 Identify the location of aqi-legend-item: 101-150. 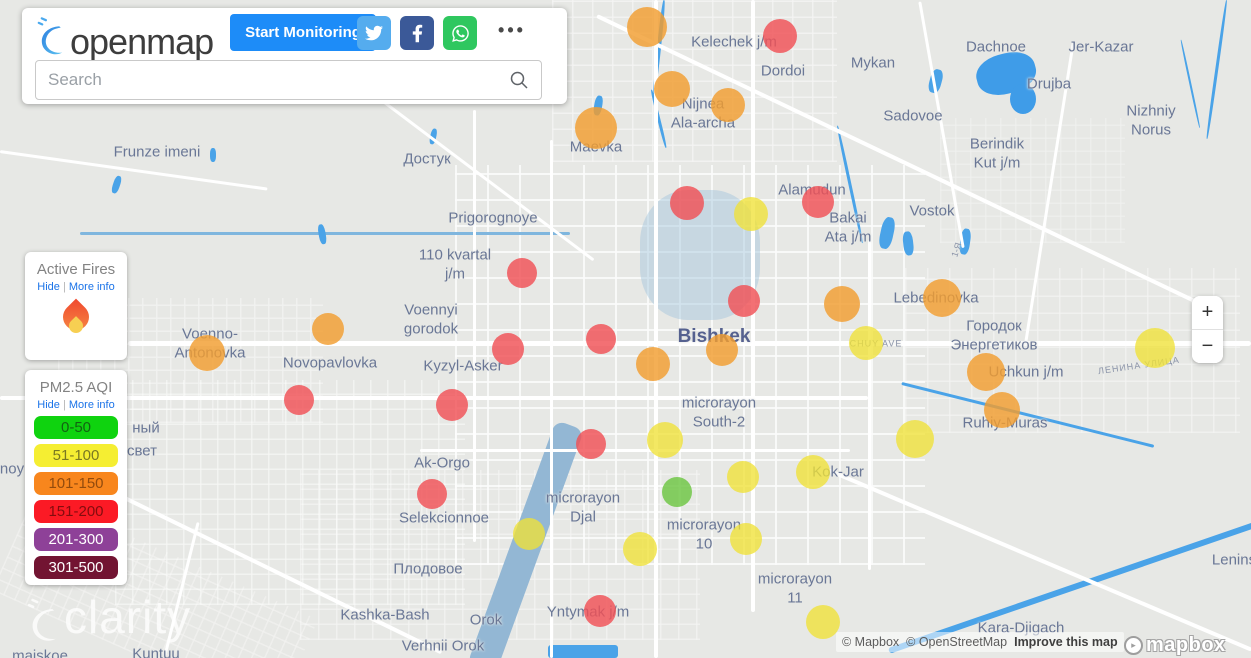
(76, 483).